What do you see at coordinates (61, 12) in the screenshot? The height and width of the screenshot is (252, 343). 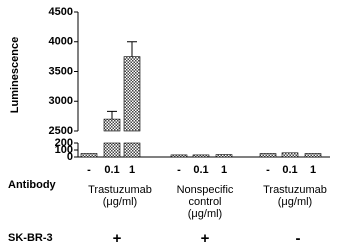 I see `y-tick-label: 4500` at bounding box center [61, 12].